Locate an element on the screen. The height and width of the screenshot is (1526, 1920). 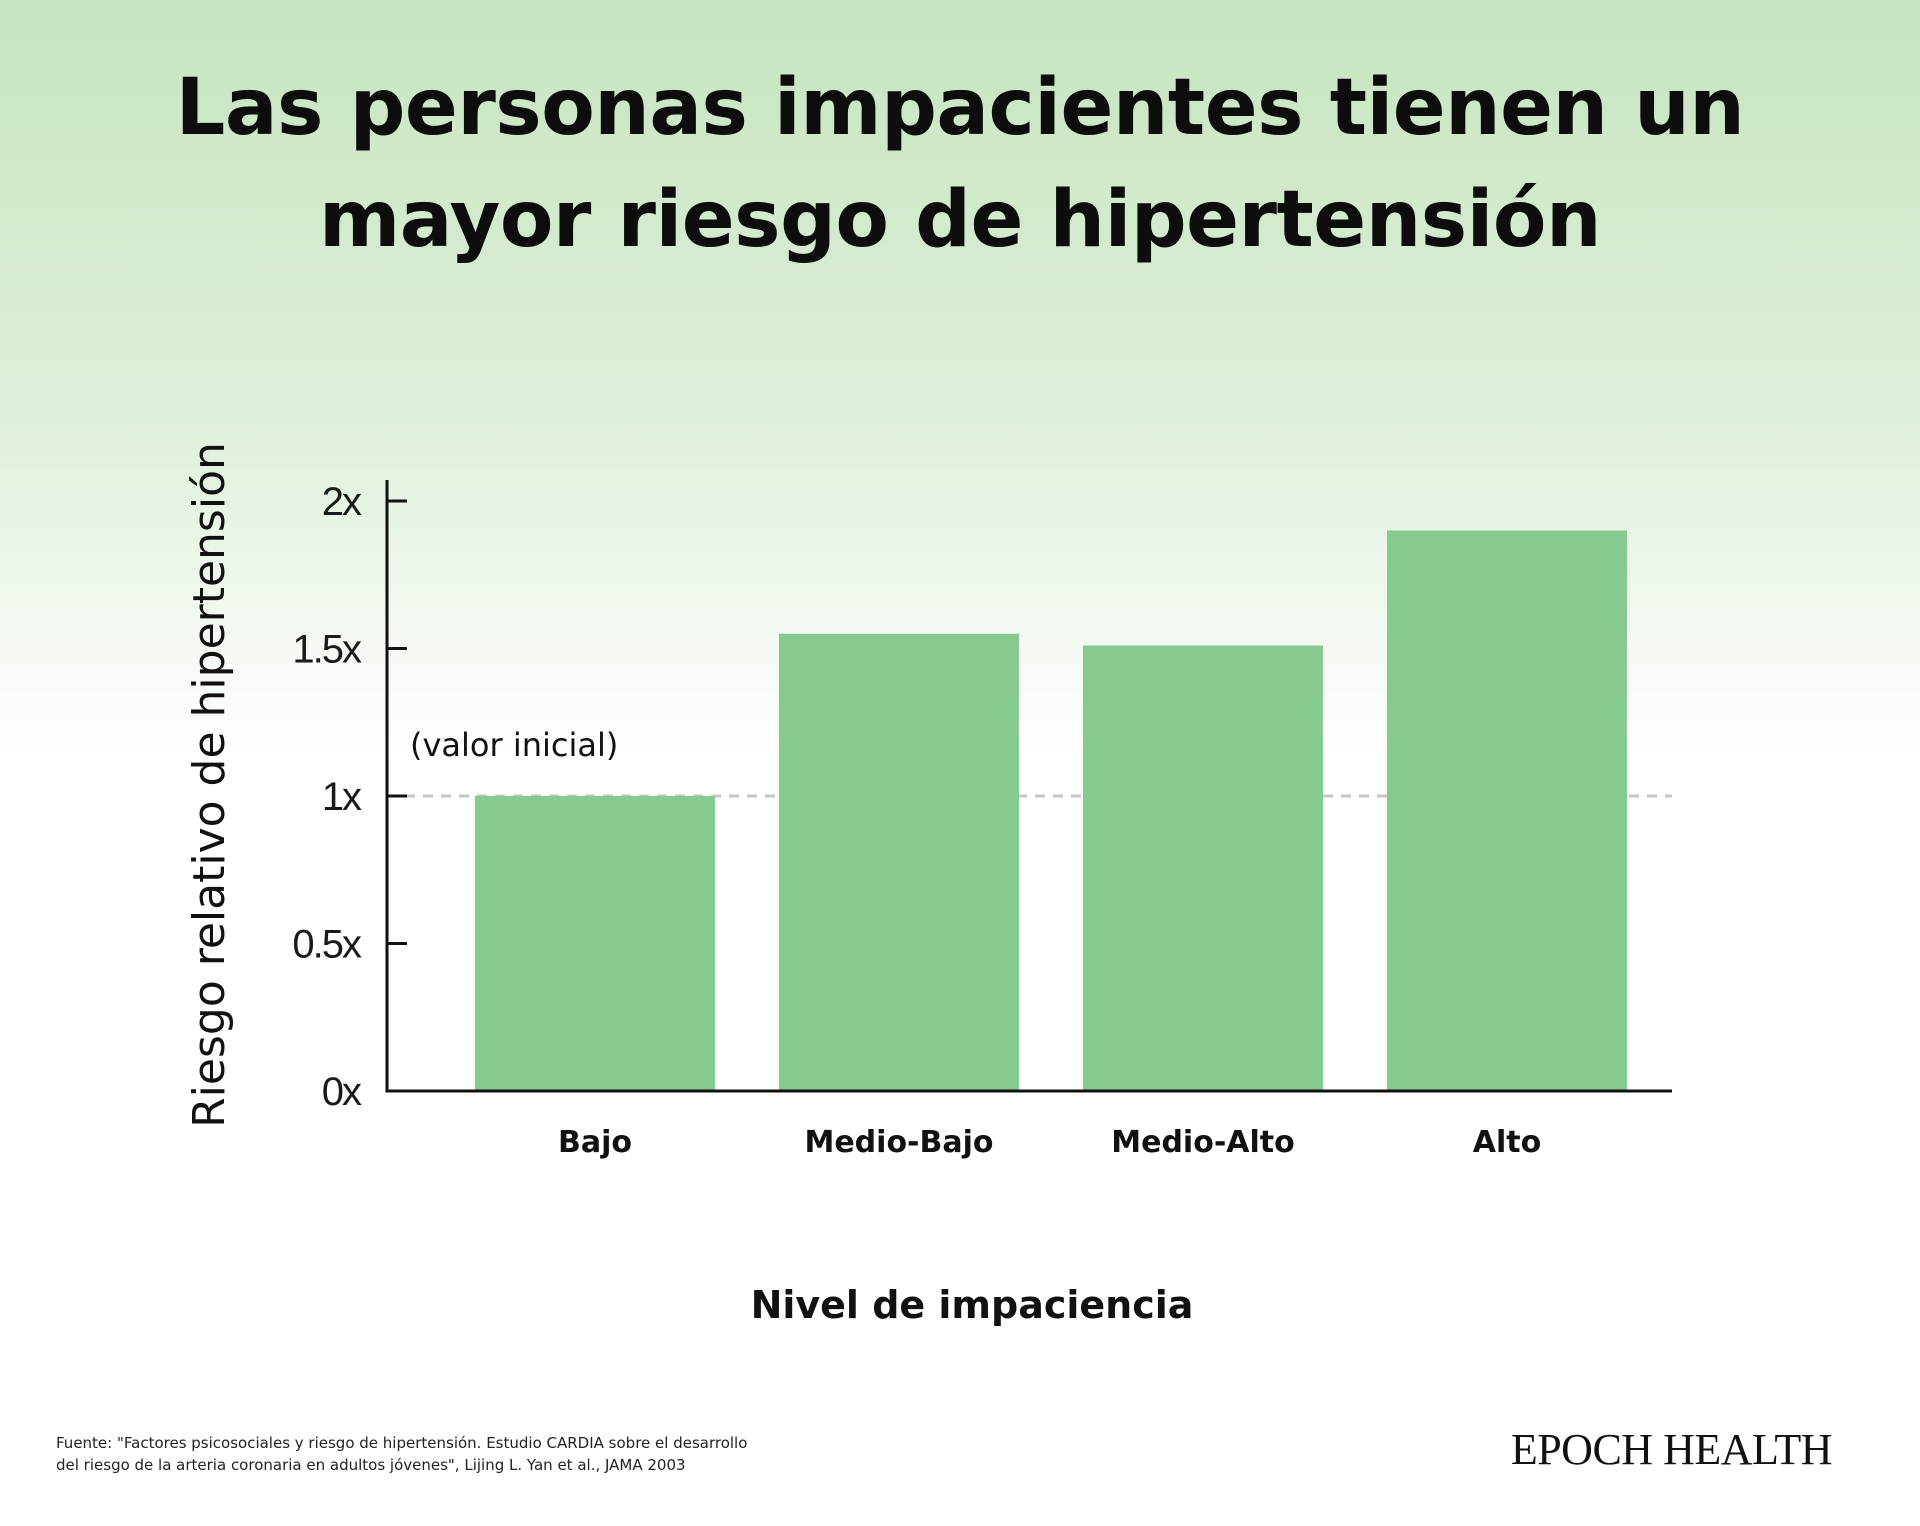
category-label: Medio-Alto is located at coordinates (1202, 1142).